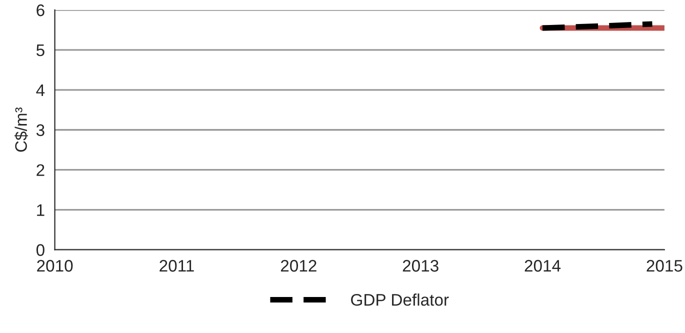 This screenshot has width=685, height=333. I want to click on y-tick-label: 4, so click(40, 90).